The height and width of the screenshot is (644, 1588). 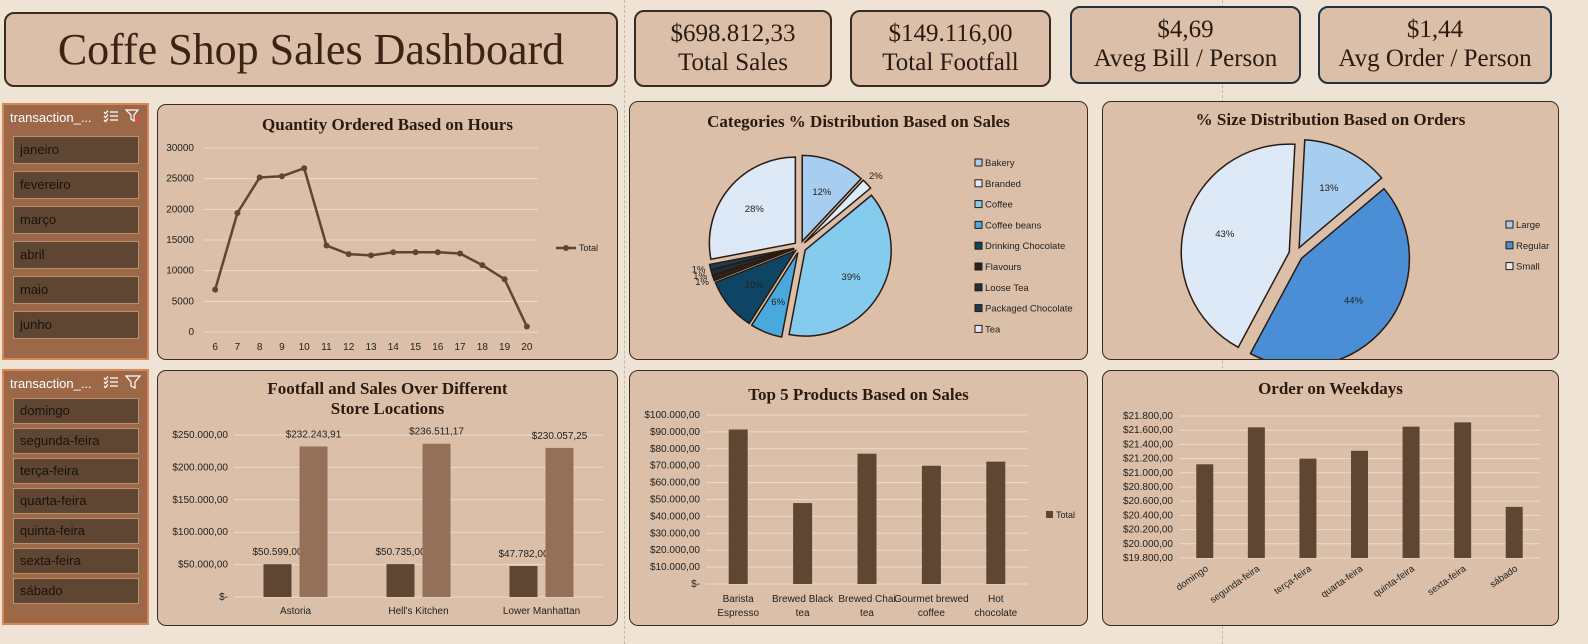 I want to click on slicer-item-junho: junho, so click(x=76, y=325).